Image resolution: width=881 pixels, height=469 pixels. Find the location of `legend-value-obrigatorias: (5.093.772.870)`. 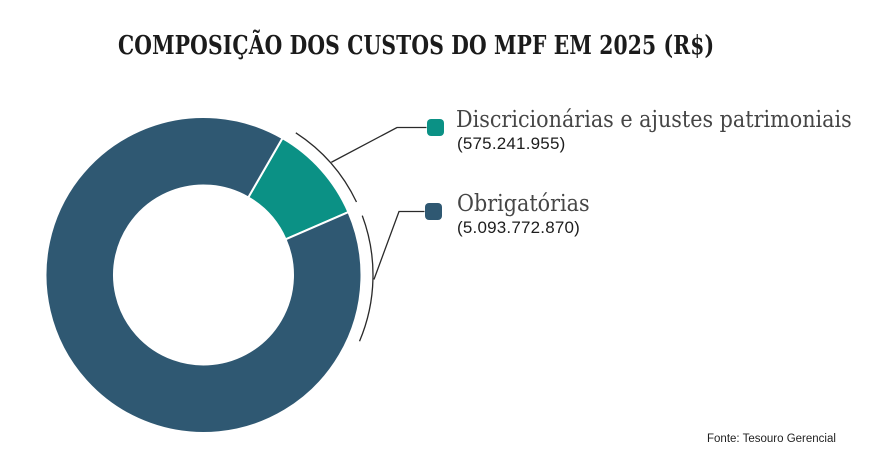

legend-value-obrigatorias: (5.093.772.870) is located at coordinates (519, 227).